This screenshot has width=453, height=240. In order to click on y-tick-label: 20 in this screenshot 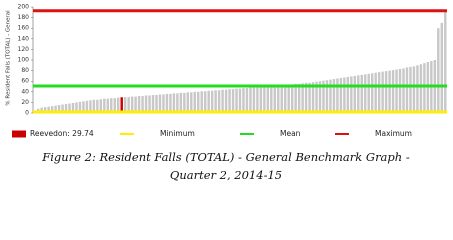, I will do `click(25, 102)`.